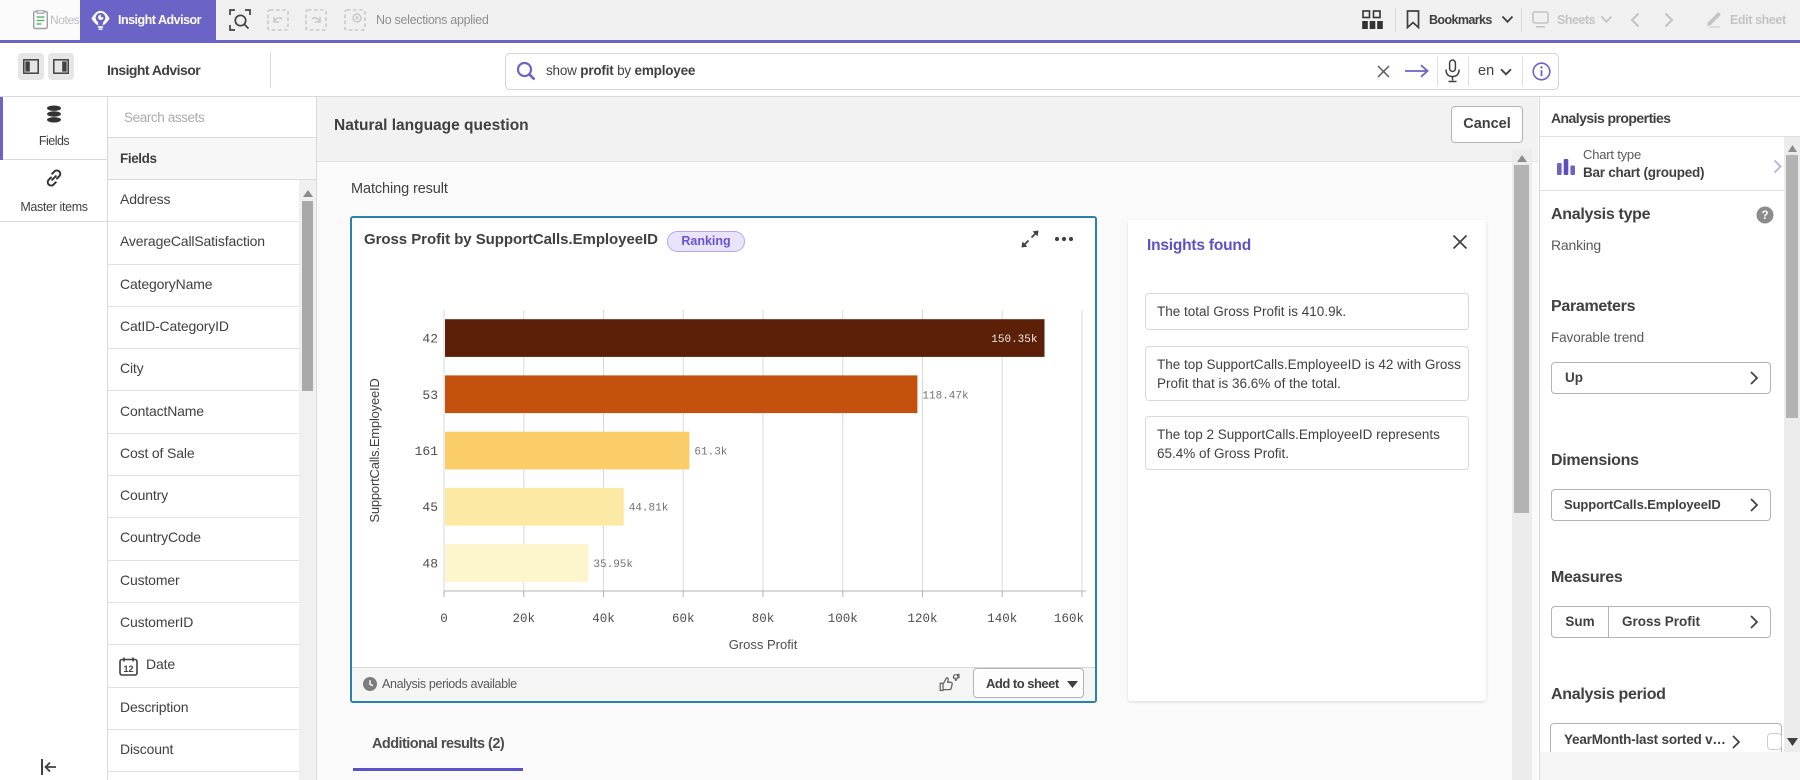  I want to click on svg-text: 20k, so click(524, 619).